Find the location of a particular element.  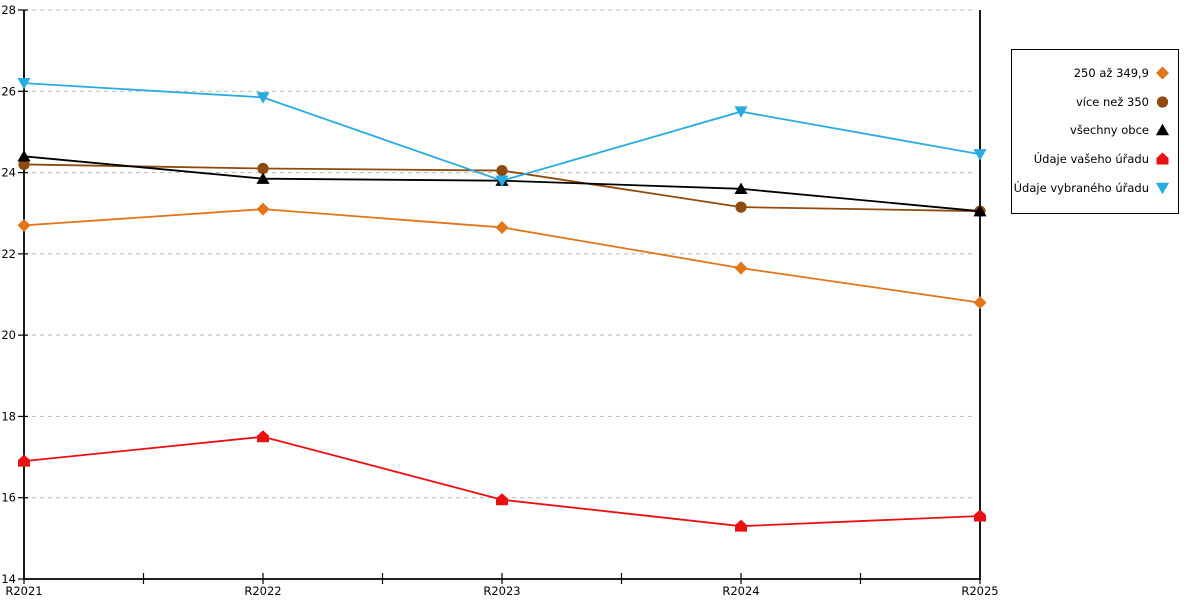

legend-circle-glyph-icon is located at coordinates (1162, 102).